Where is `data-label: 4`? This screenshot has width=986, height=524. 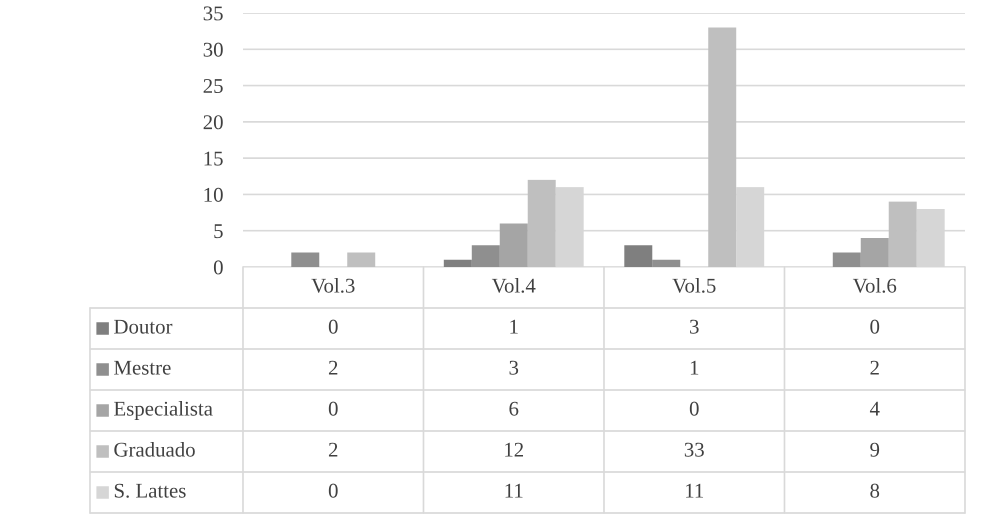 data-label: 4 is located at coordinates (875, 409).